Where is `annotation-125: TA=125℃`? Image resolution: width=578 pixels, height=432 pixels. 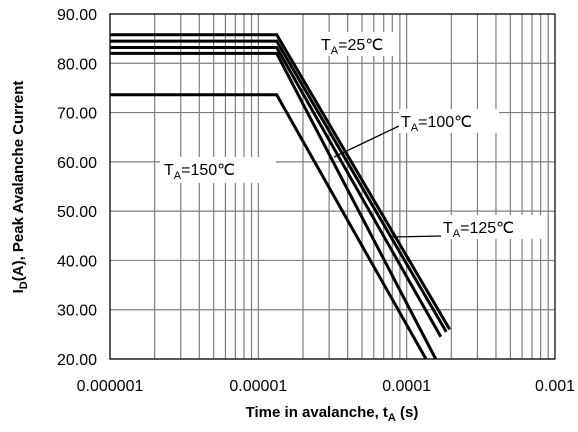
annotation-125: TA=125℃ is located at coordinates (478, 230).